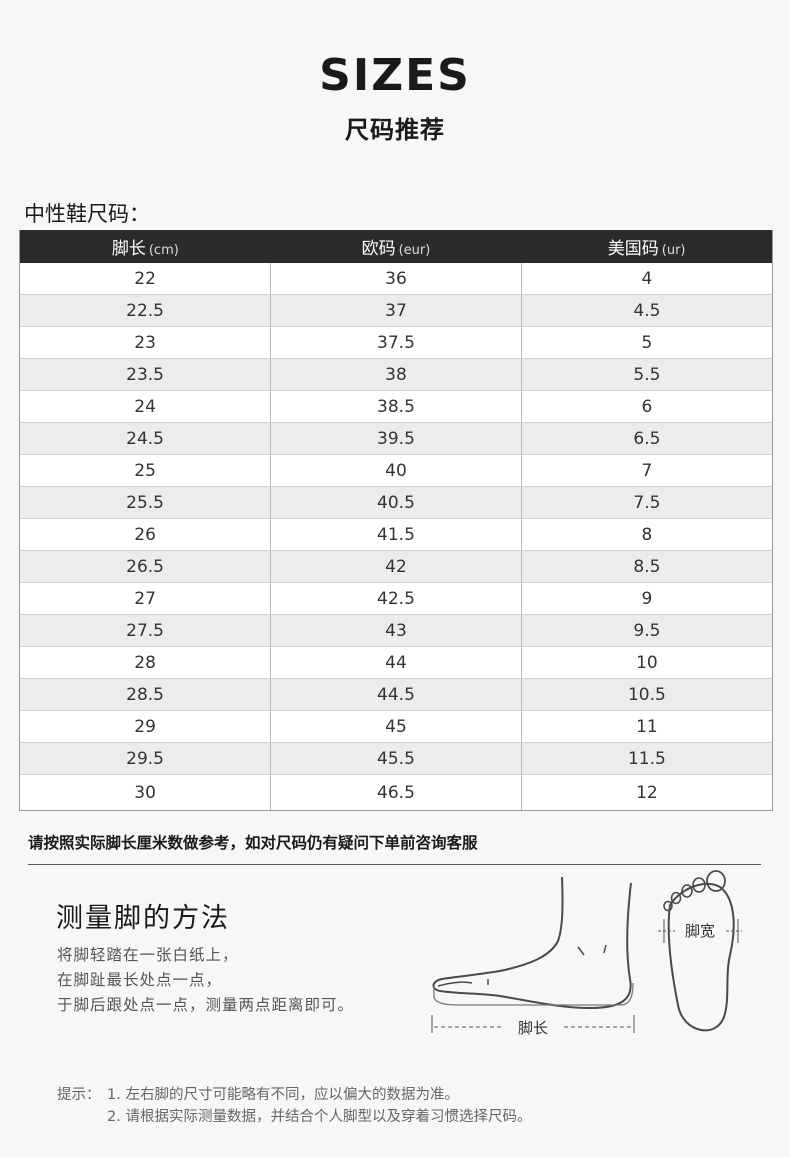 The height and width of the screenshot is (1157, 790). Describe the element at coordinates (146, 279) in the screenshot. I see `cell-foot-length: 22` at that location.